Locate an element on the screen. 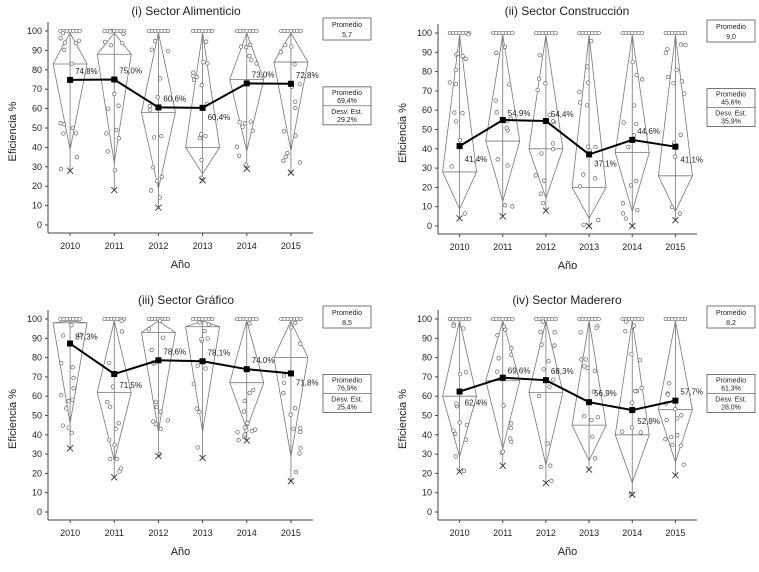  promedio-value: 9,0 is located at coordinates (731, 37).